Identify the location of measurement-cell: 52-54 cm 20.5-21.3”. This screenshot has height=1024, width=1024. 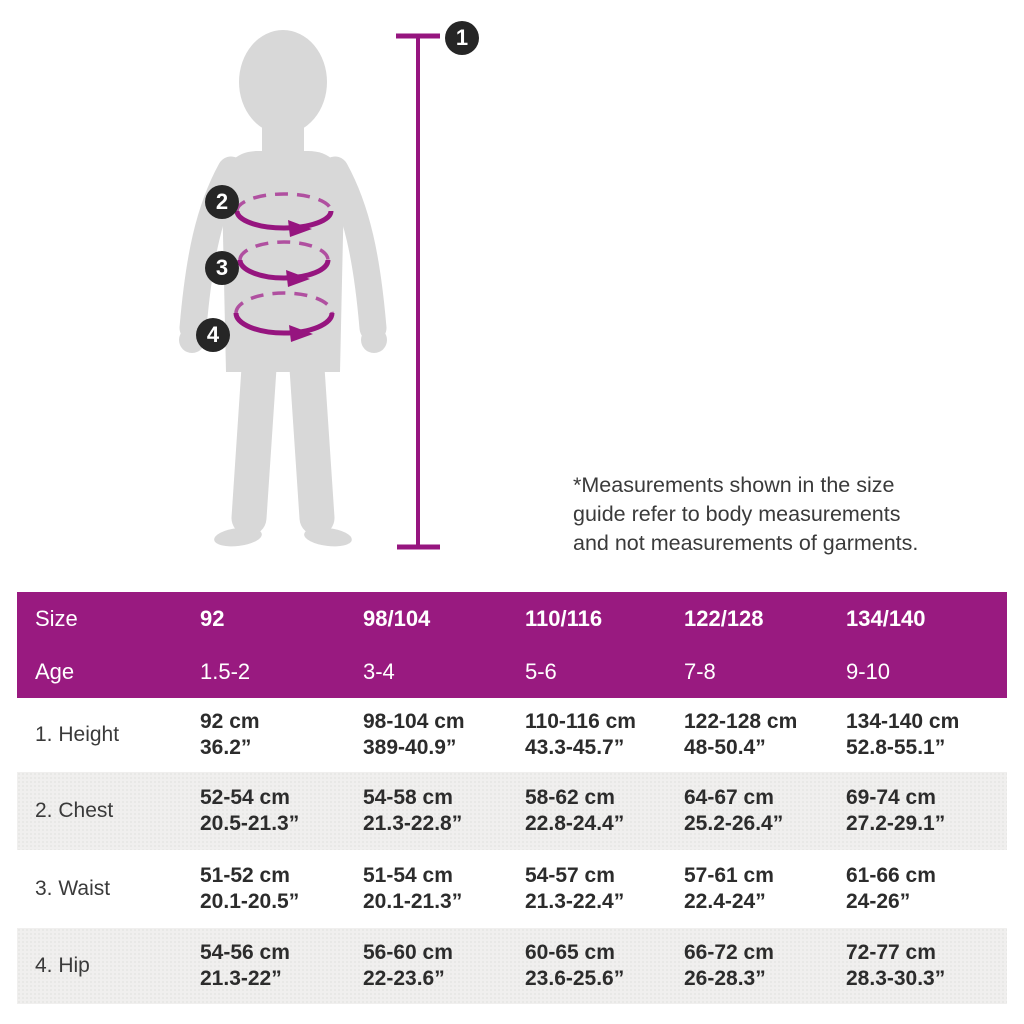
(281, 811).